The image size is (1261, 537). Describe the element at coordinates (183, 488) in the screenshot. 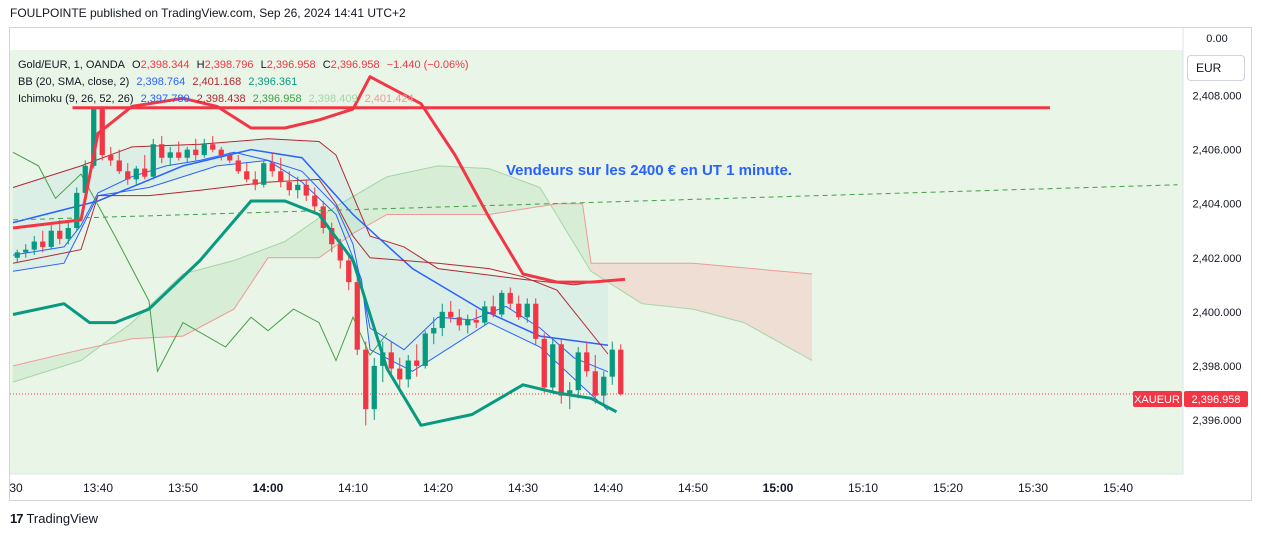

I see `time-axis-label: 13:50` at that location.